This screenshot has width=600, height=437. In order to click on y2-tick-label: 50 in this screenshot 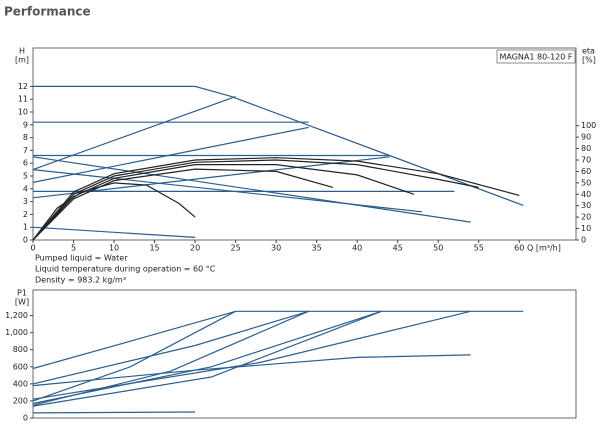, I will do `click(586, 182)`.